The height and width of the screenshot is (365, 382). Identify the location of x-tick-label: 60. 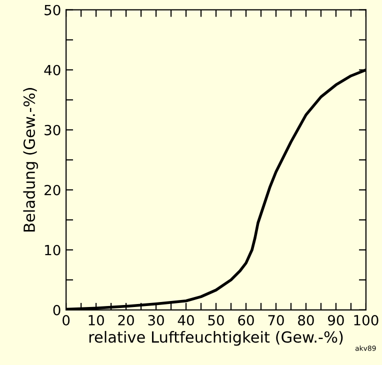
(246, 320).